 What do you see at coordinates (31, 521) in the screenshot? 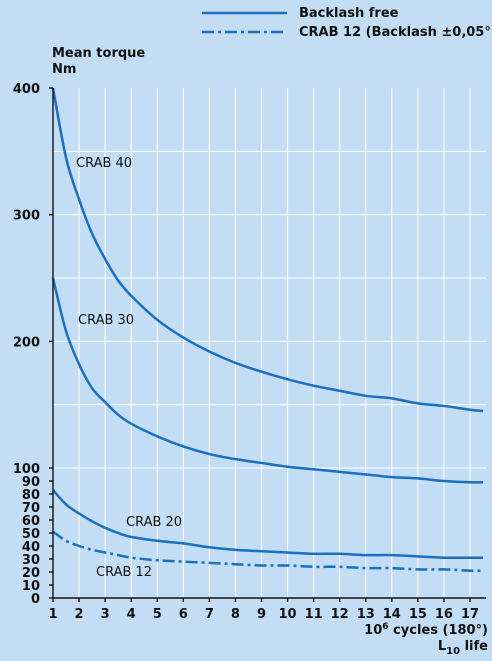
I see `y-tick-label: 60` at bounding box center [31, 521].